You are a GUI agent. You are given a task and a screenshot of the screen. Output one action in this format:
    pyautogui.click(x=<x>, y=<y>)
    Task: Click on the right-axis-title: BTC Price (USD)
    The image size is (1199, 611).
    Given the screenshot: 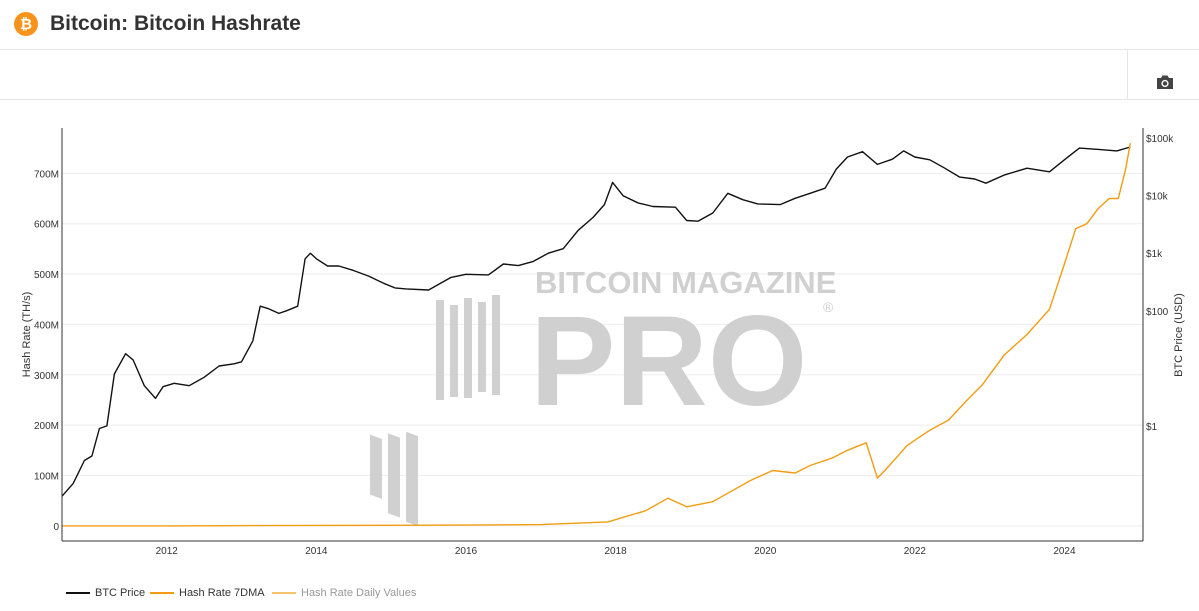 What is the action you would take?
    pyautogui.click(x=1179, y=335)
    